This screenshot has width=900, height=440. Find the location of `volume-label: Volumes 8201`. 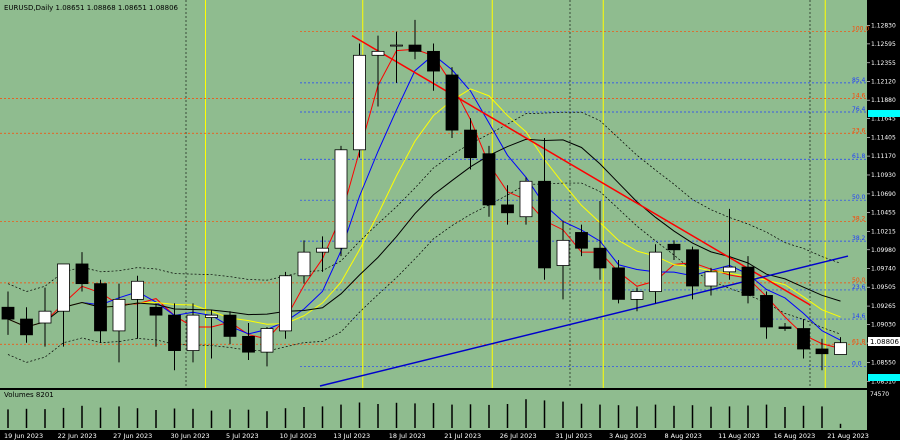

volume-label: Volumes 8201 is located at coordinates (29, 395).